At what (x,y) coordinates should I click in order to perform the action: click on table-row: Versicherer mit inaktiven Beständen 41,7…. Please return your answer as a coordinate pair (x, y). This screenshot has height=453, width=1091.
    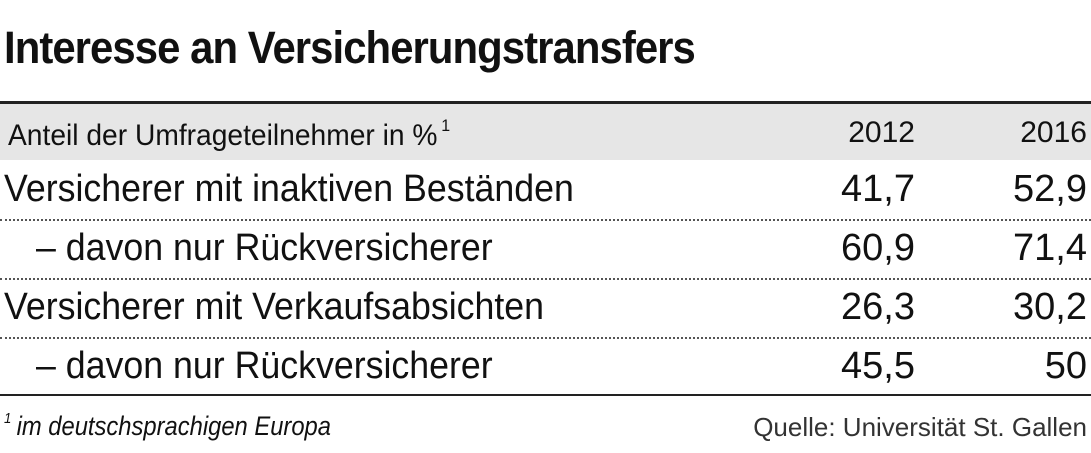
    Looking at the image, I should click on (545, 191).